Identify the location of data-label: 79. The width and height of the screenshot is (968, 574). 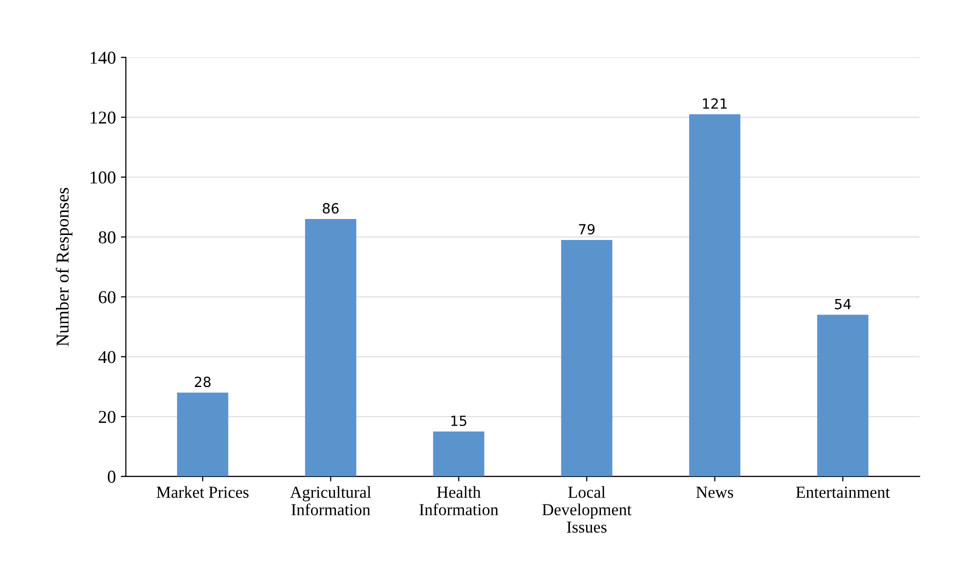
(587, 229).